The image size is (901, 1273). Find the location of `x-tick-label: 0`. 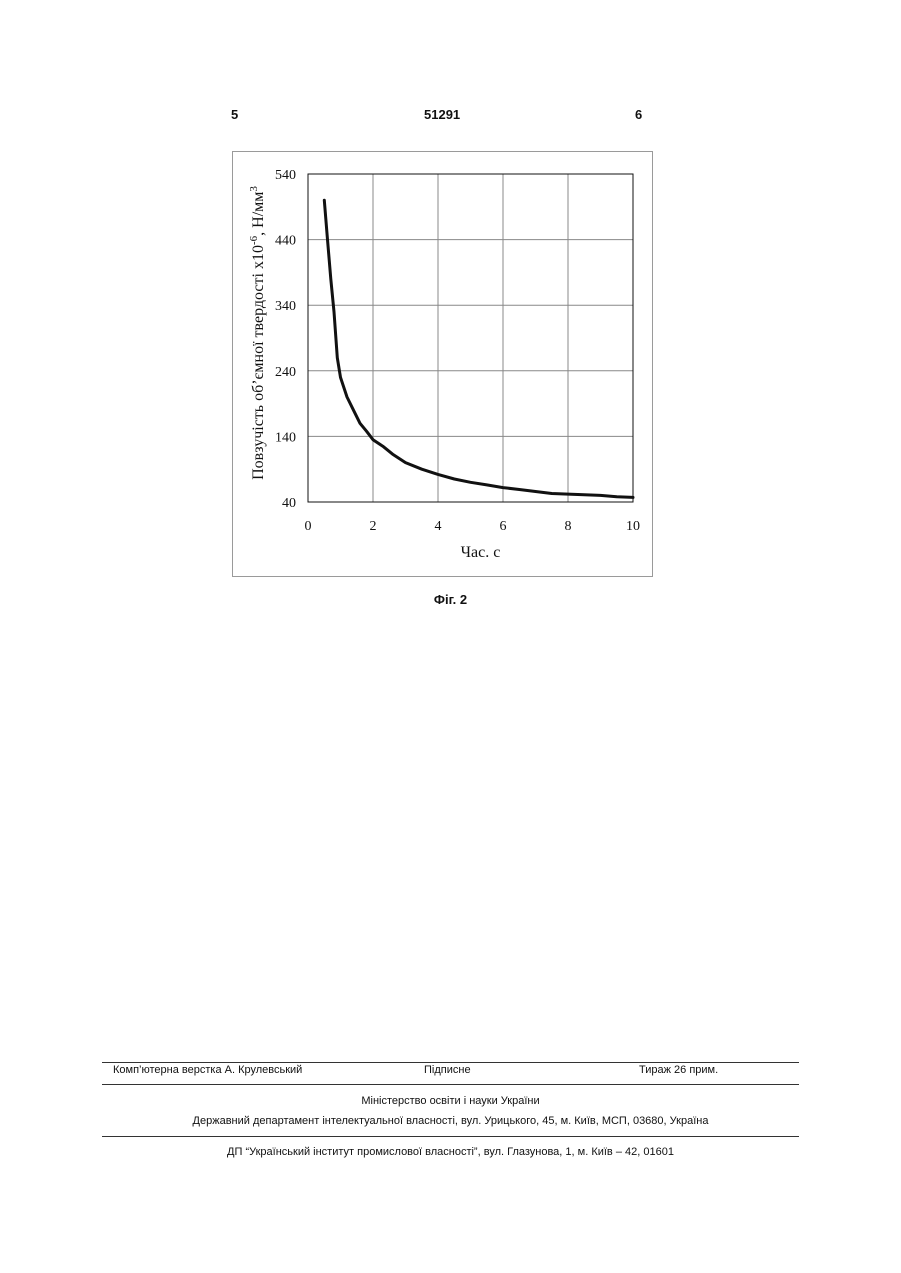

x-tick-label: 0 is located at coordinates (308, 526).